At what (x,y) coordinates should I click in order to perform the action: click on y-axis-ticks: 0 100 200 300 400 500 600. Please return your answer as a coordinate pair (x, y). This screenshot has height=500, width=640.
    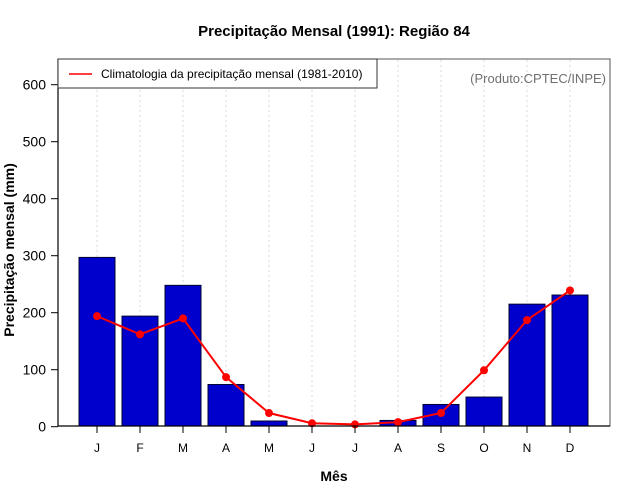
    Looking at the image, I should click on (40, 256).